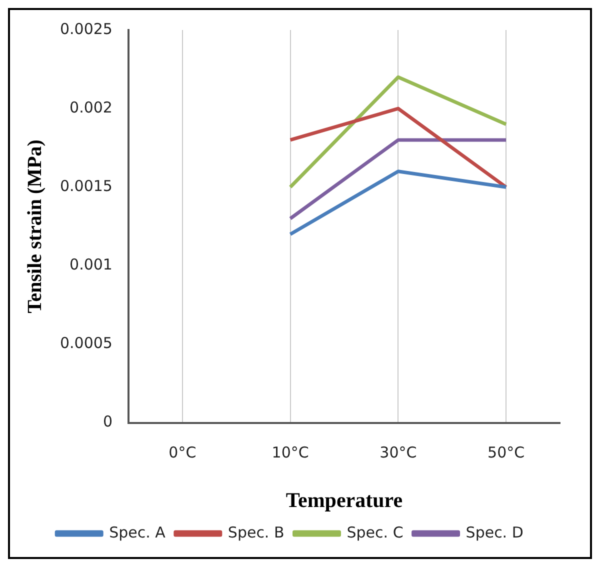  I want to click on y-tick-label: 0, so click(107, 421).